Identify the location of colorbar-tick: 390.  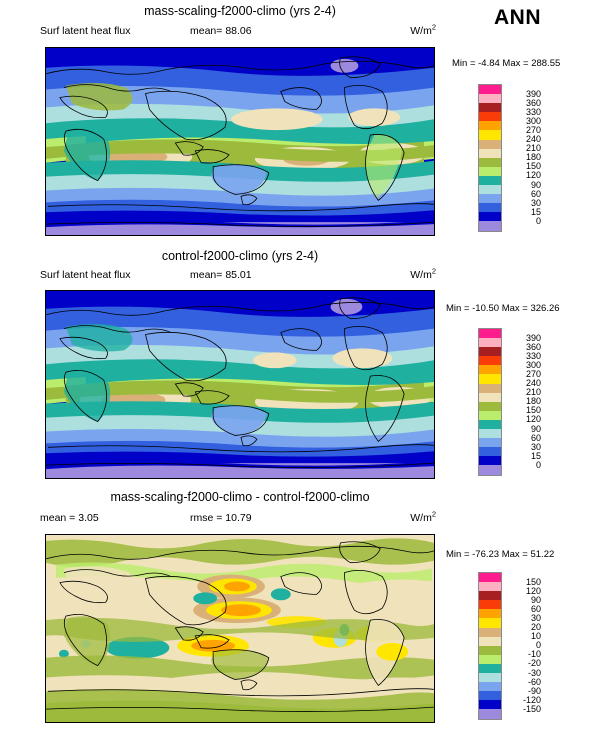
(533, 93).